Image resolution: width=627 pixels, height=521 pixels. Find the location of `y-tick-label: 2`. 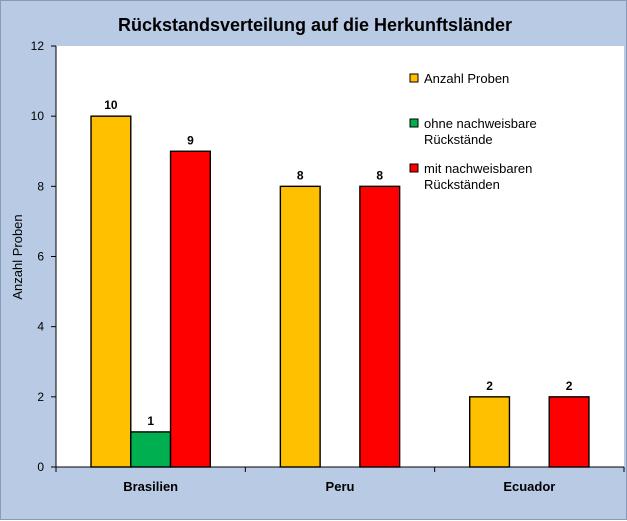

y-tick-label: 2 is located at coordinates (40, 397).